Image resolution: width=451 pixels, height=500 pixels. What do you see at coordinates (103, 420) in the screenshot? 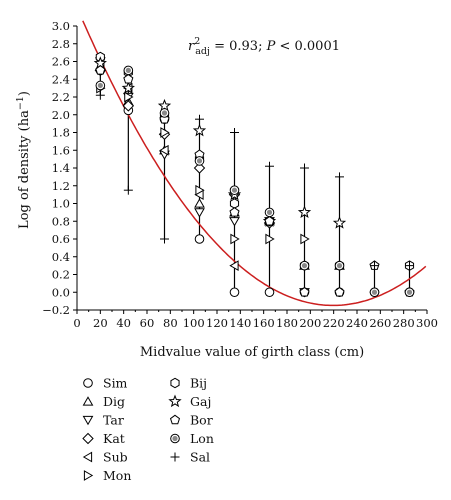
I see `legend-item-tar: Tar` at bounding box center [103, 420].